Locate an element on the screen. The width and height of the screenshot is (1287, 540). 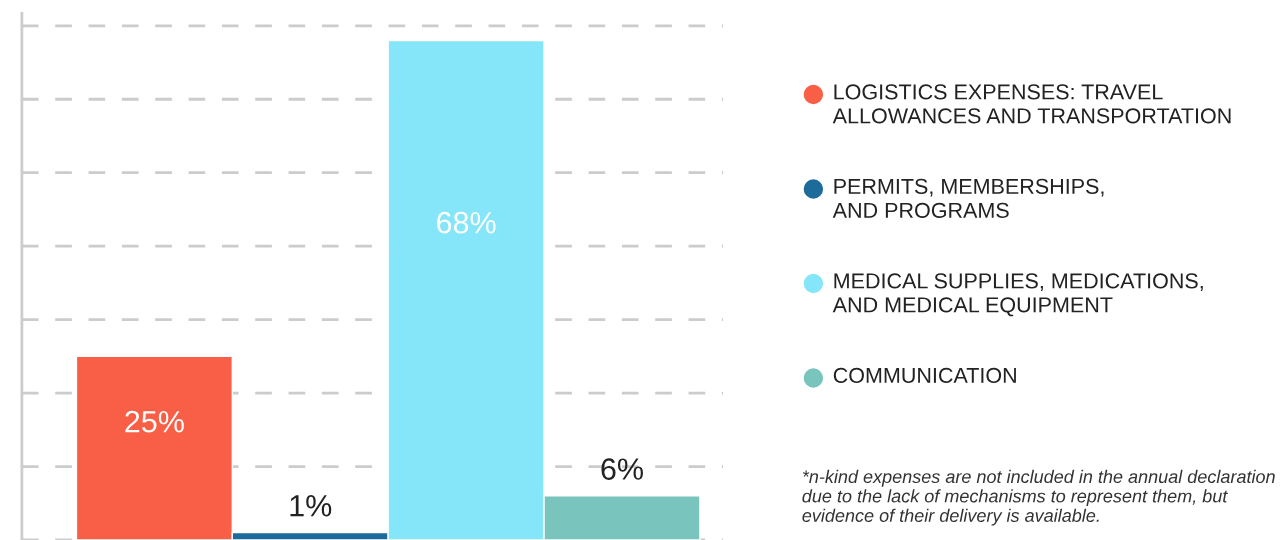
data-label: 6% is located at coordinates (622, 469).